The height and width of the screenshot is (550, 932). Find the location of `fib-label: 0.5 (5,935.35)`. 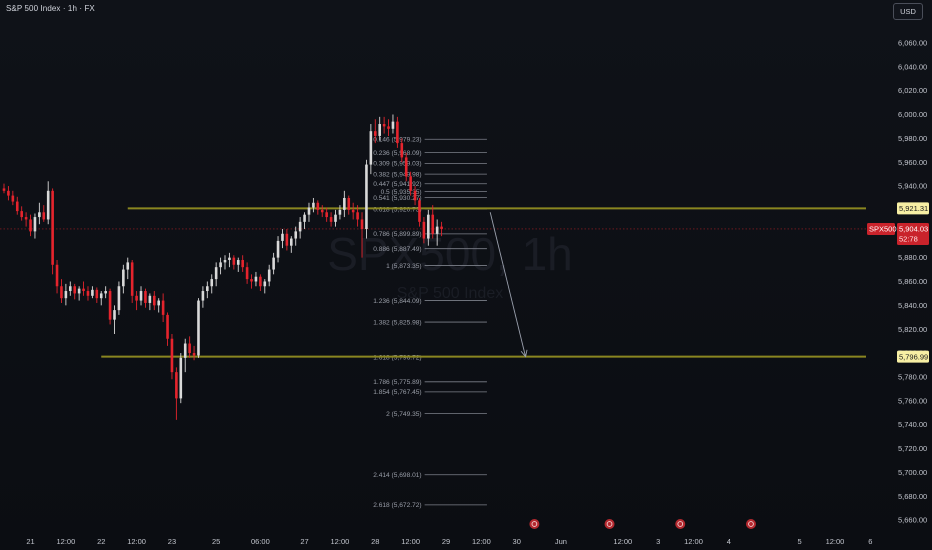

fib-label: 0.5 (5,935.35) is located at coordinates (401, 192).